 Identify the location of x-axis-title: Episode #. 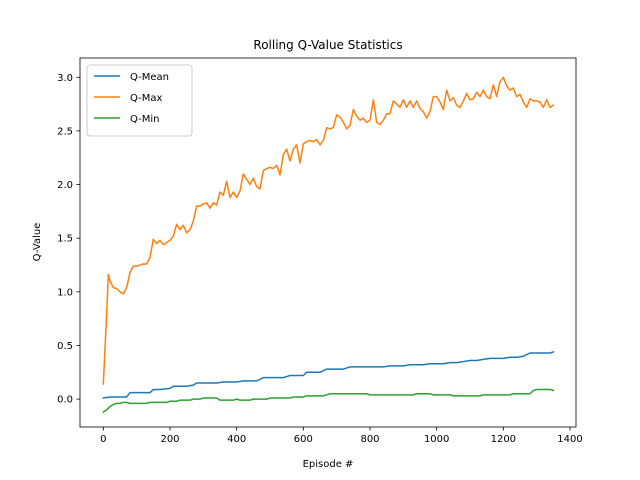
(328, 464).